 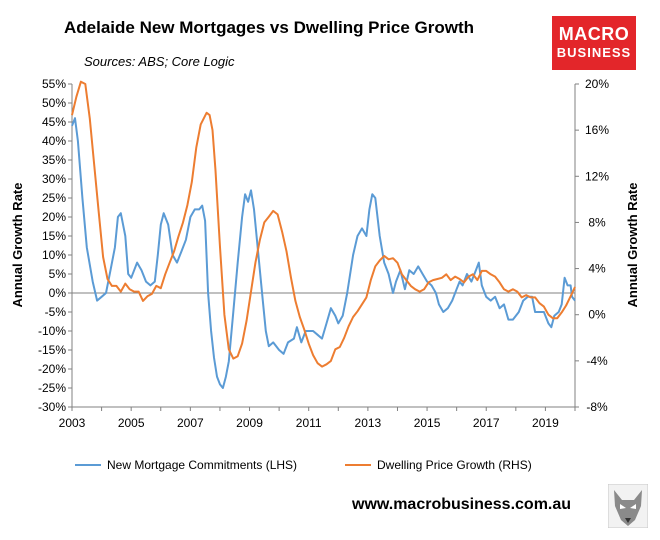 I want to click on x-tick-label: 2007, so click(x=190, y=423).